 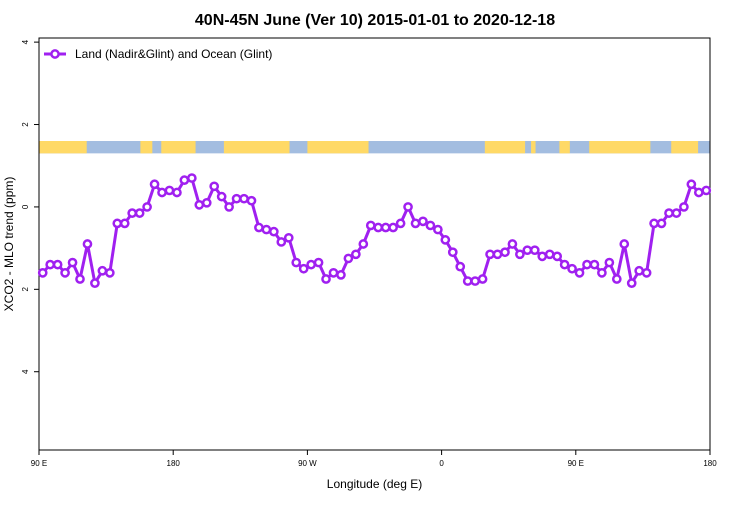 What do you see at coordinates (374, 484) in the screenshot?
I see `x-axis-label: Longitude (deg E)` at bounding box center [374, 484].